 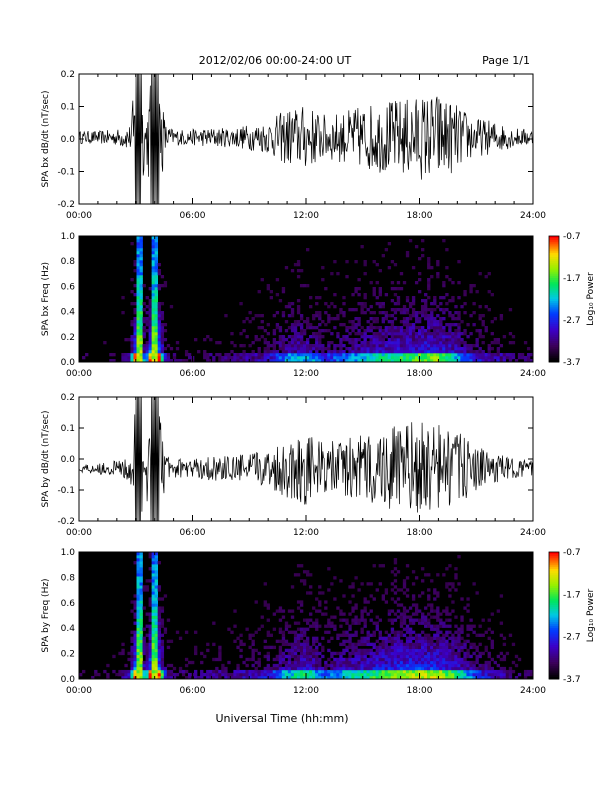 I want to click on x-tick-label: 12:00, so click(x=306, y=216).